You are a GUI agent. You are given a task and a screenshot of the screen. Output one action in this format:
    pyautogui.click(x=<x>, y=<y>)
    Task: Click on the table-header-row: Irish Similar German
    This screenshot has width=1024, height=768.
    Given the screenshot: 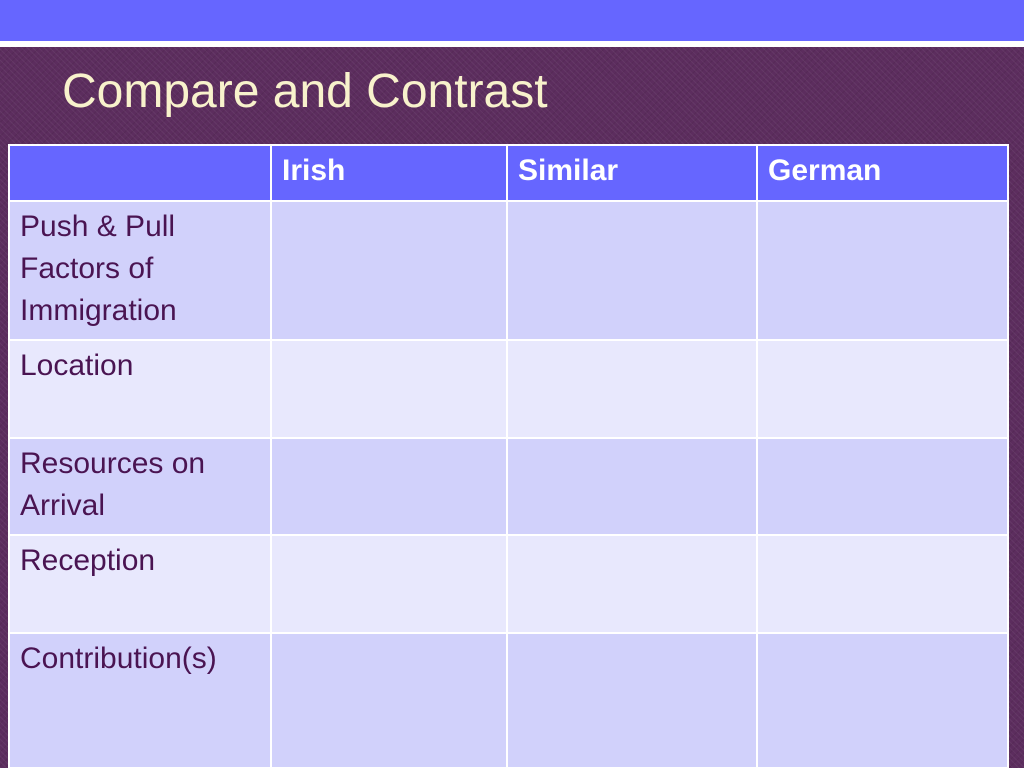 What is the action you would take?
    pyautogui.click(x=508, y=173)
    